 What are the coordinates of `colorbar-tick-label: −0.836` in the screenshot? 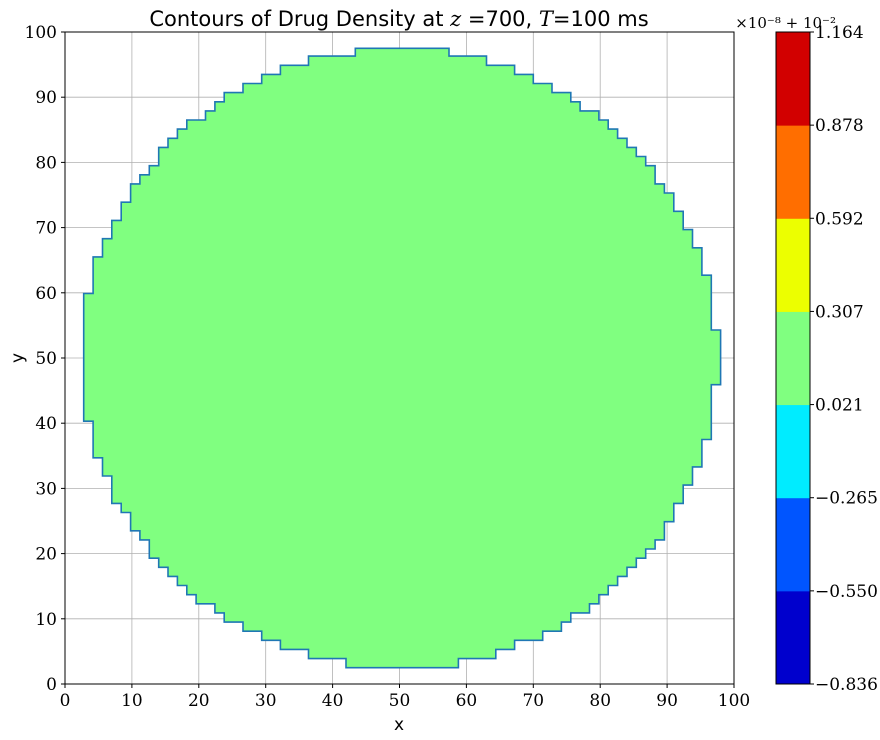 It's located at (846, 685).